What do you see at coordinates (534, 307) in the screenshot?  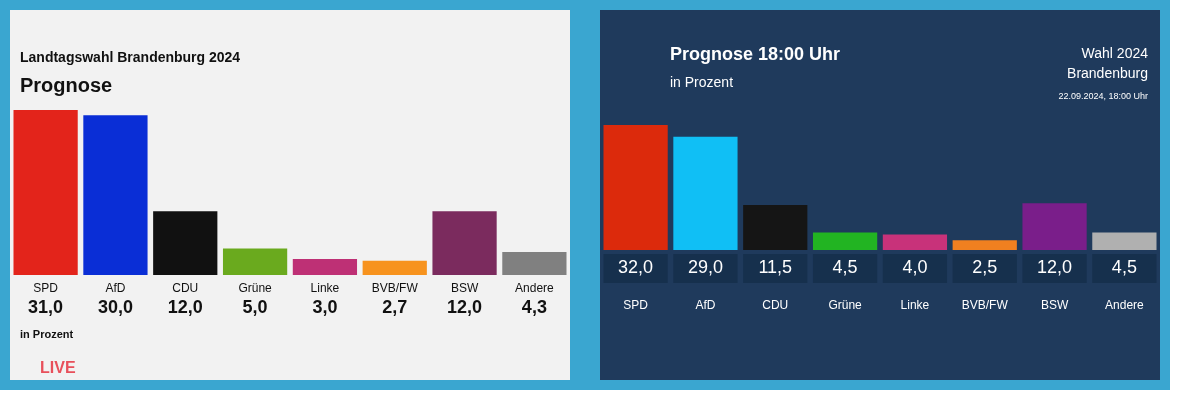 I see `data-label: 4,3` at bounding box center [534, 307].